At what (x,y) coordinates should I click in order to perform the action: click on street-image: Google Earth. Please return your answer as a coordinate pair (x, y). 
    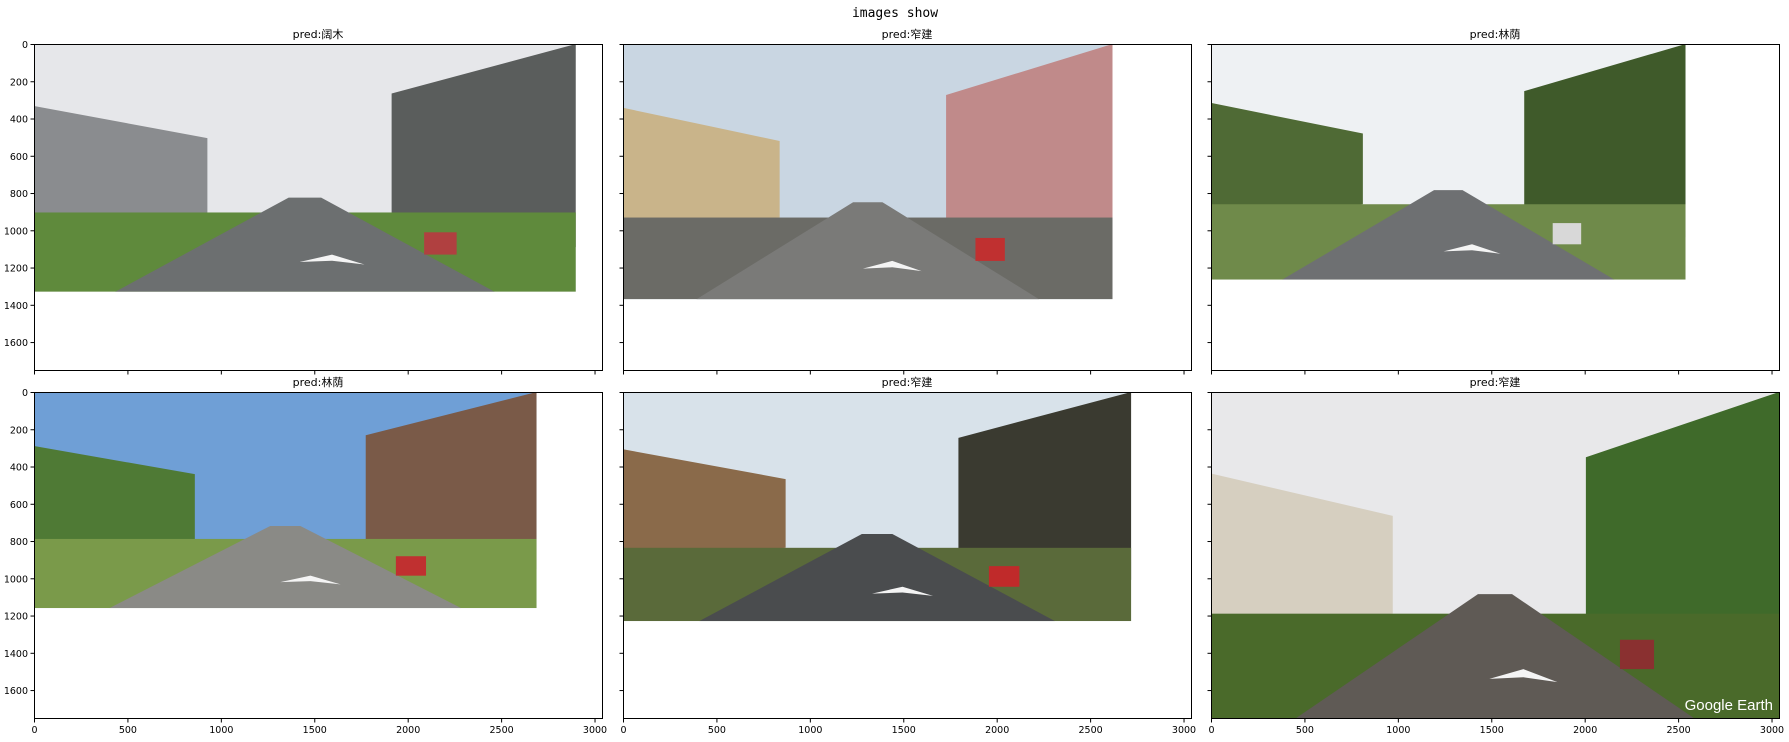
    Looking at the image, I should click on (1495, 555).